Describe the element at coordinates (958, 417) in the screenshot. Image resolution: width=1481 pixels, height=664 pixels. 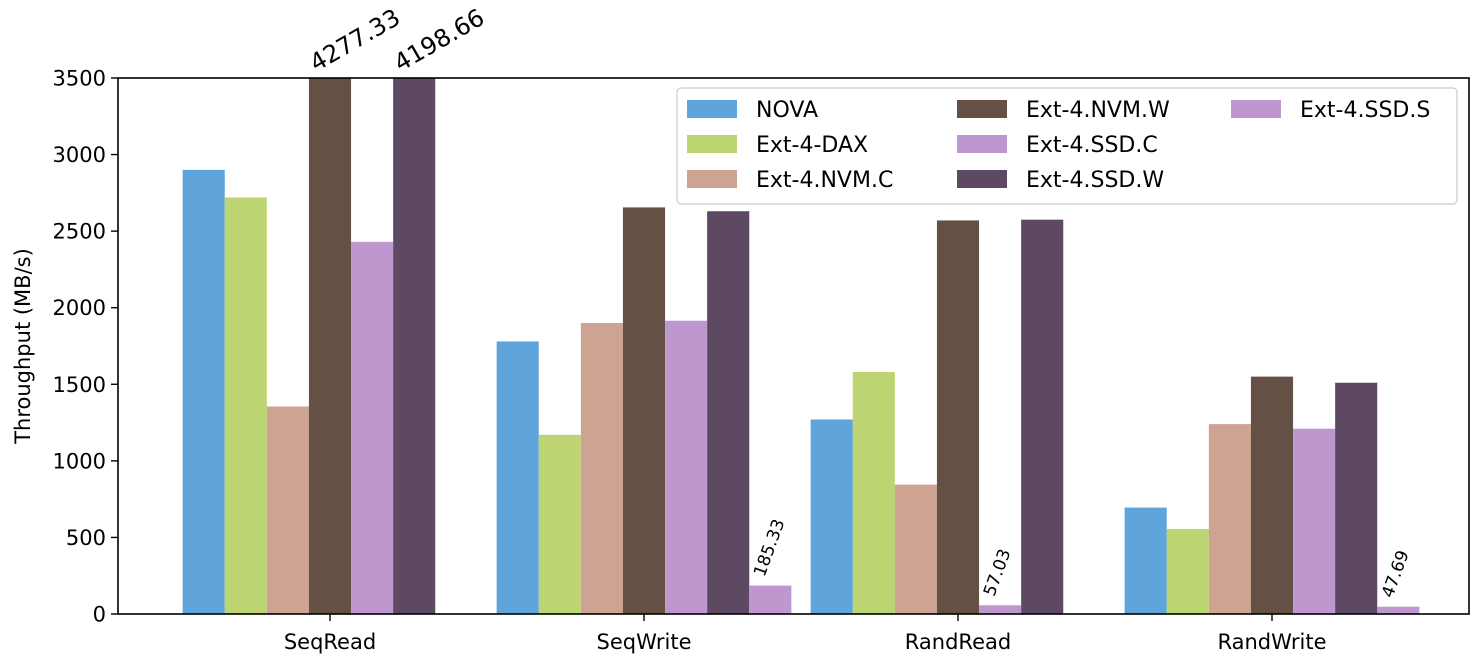
I see `bar-ext-4-nvm-w-randread` at that location.